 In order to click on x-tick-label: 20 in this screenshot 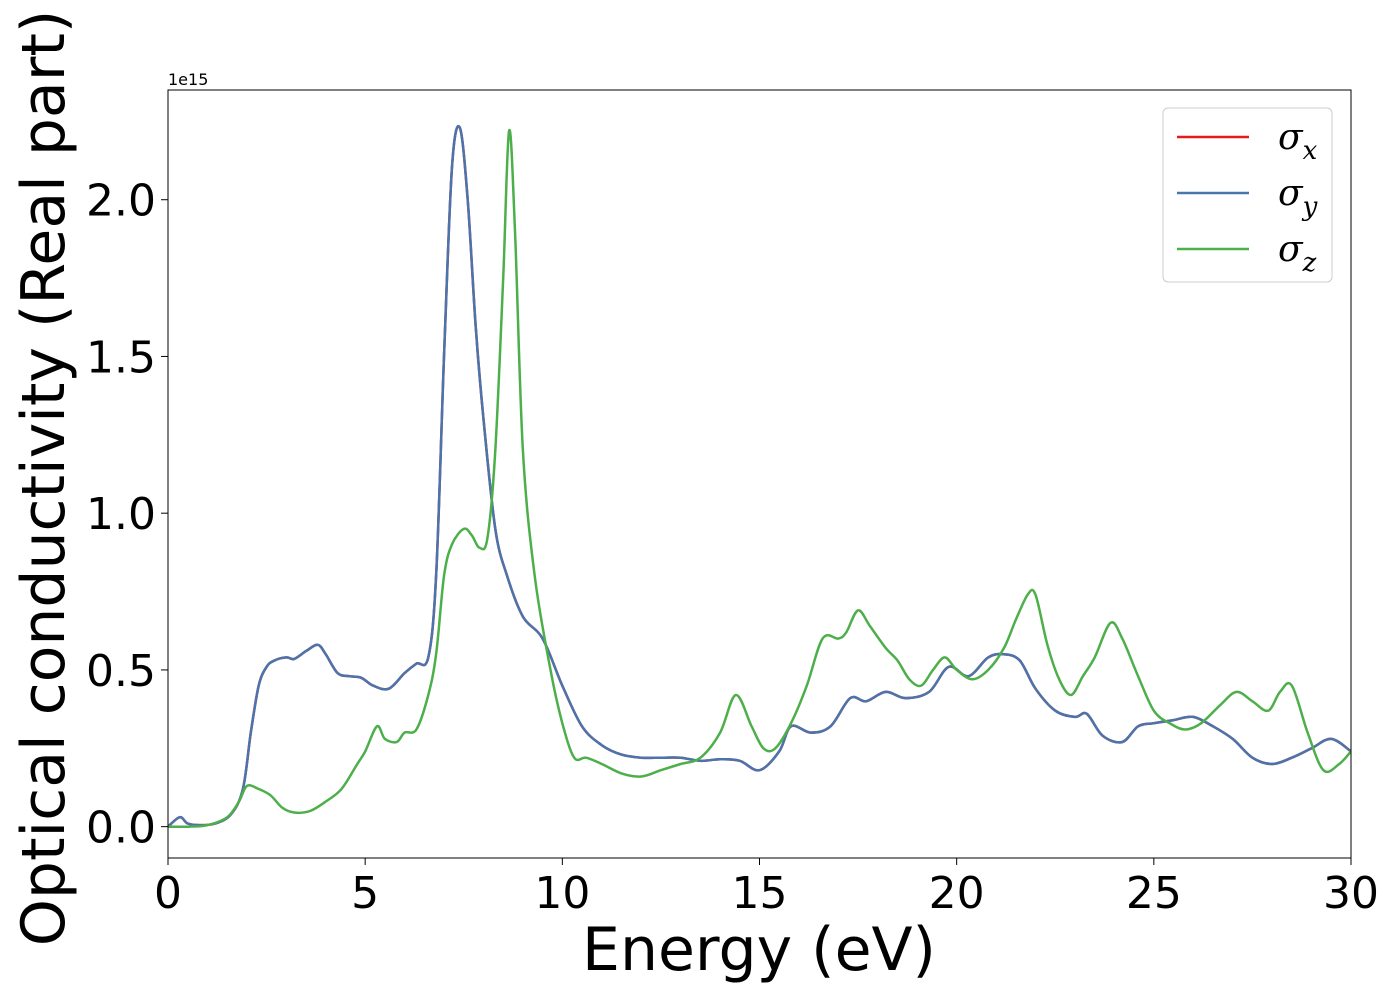, I will do `click(957, 893)`.